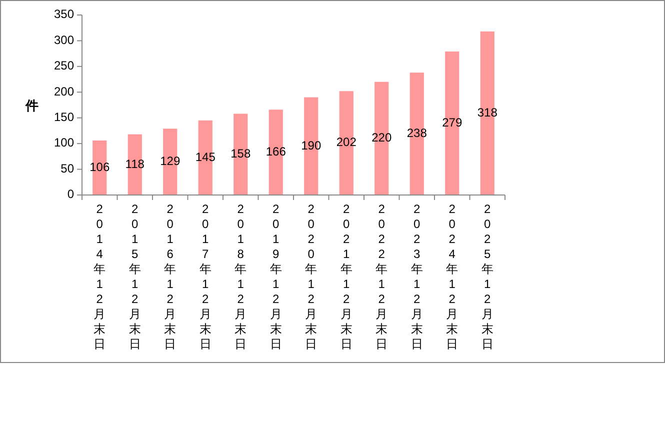  What do you see at coordinates (64, 39) in the screenshot?
I see `y-tick-label: 300` at bounding box center [64, 39].